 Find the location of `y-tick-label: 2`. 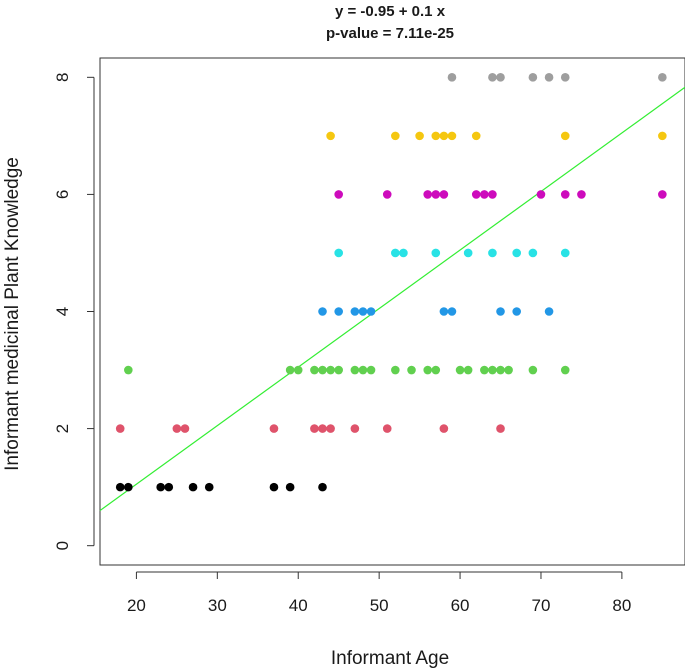

y-tick-label: 2 is located at coordinates (62, 428).